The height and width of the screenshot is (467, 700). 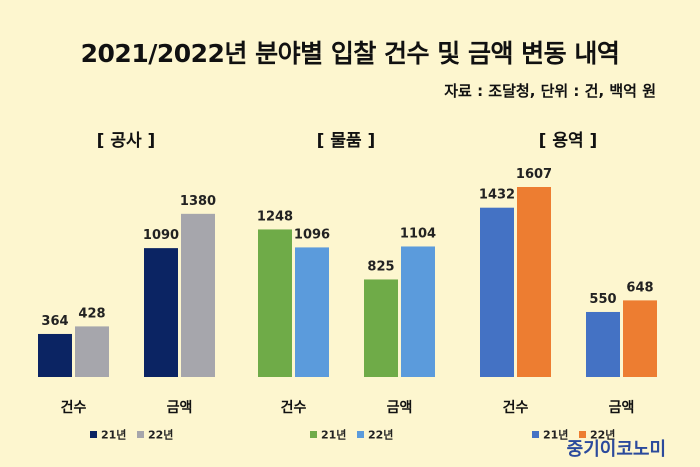 I want to click on legend-label-0-1: 22년, so click(x=160, y=435).